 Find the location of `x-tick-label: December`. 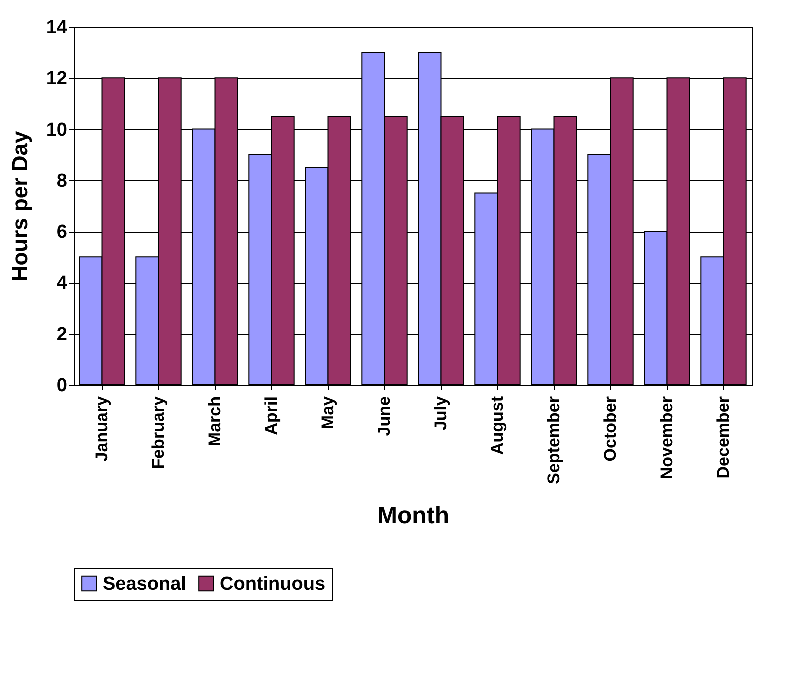

x-tick-label: December is located at coordinates (723, 437).